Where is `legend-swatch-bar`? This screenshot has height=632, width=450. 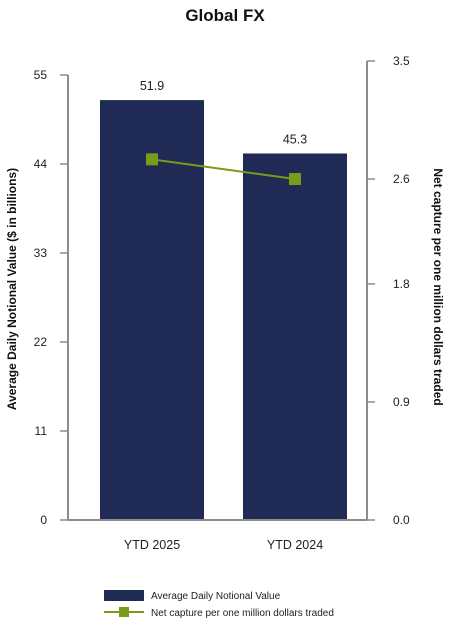
legend-swatch-bar is located at coordinates (124, 595).